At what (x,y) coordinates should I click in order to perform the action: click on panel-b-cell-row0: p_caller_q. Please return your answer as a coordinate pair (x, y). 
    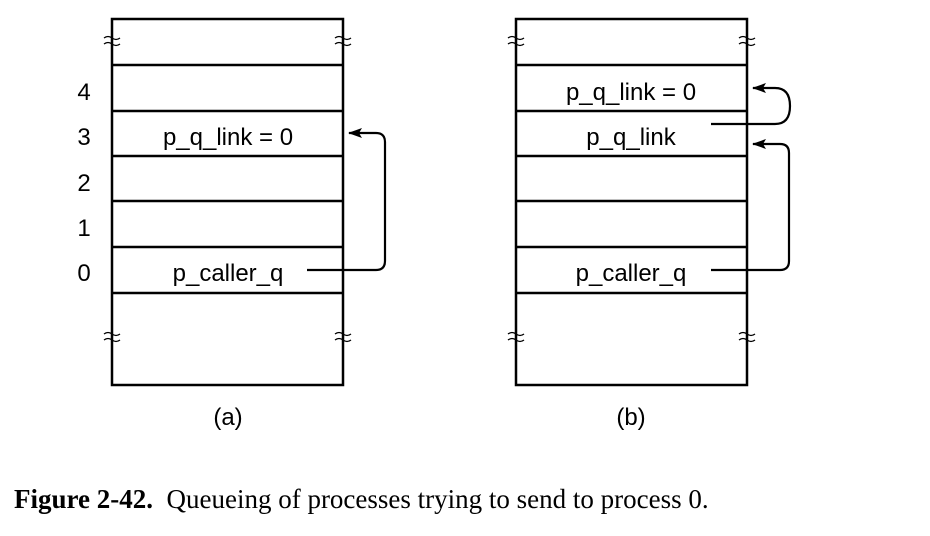
    Looking at the image, I should click on (631, 273).